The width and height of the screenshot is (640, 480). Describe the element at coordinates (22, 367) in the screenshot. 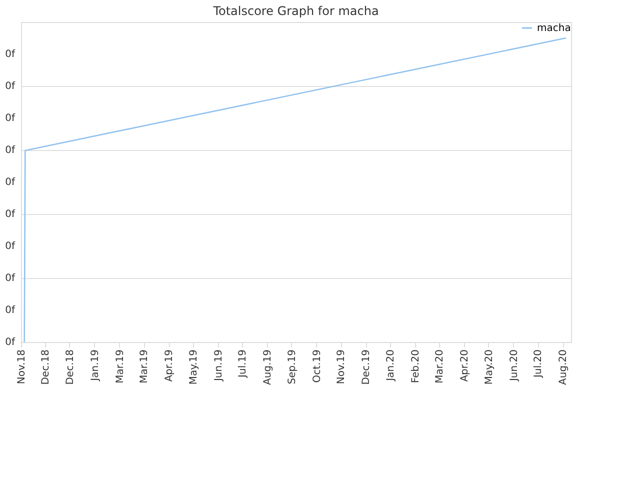

I see `x-tick-label: Nov.18` at that location.